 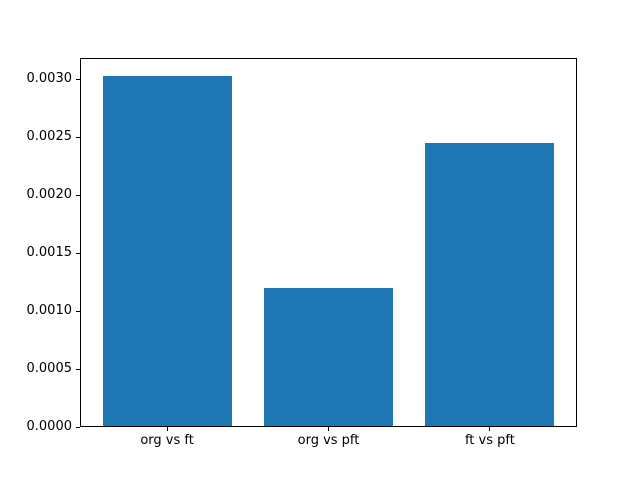 What do you see at coordinates (490, 284) in the screenshot?
I see `bar-ft-vs-pft` at bounding box center [490, 284].